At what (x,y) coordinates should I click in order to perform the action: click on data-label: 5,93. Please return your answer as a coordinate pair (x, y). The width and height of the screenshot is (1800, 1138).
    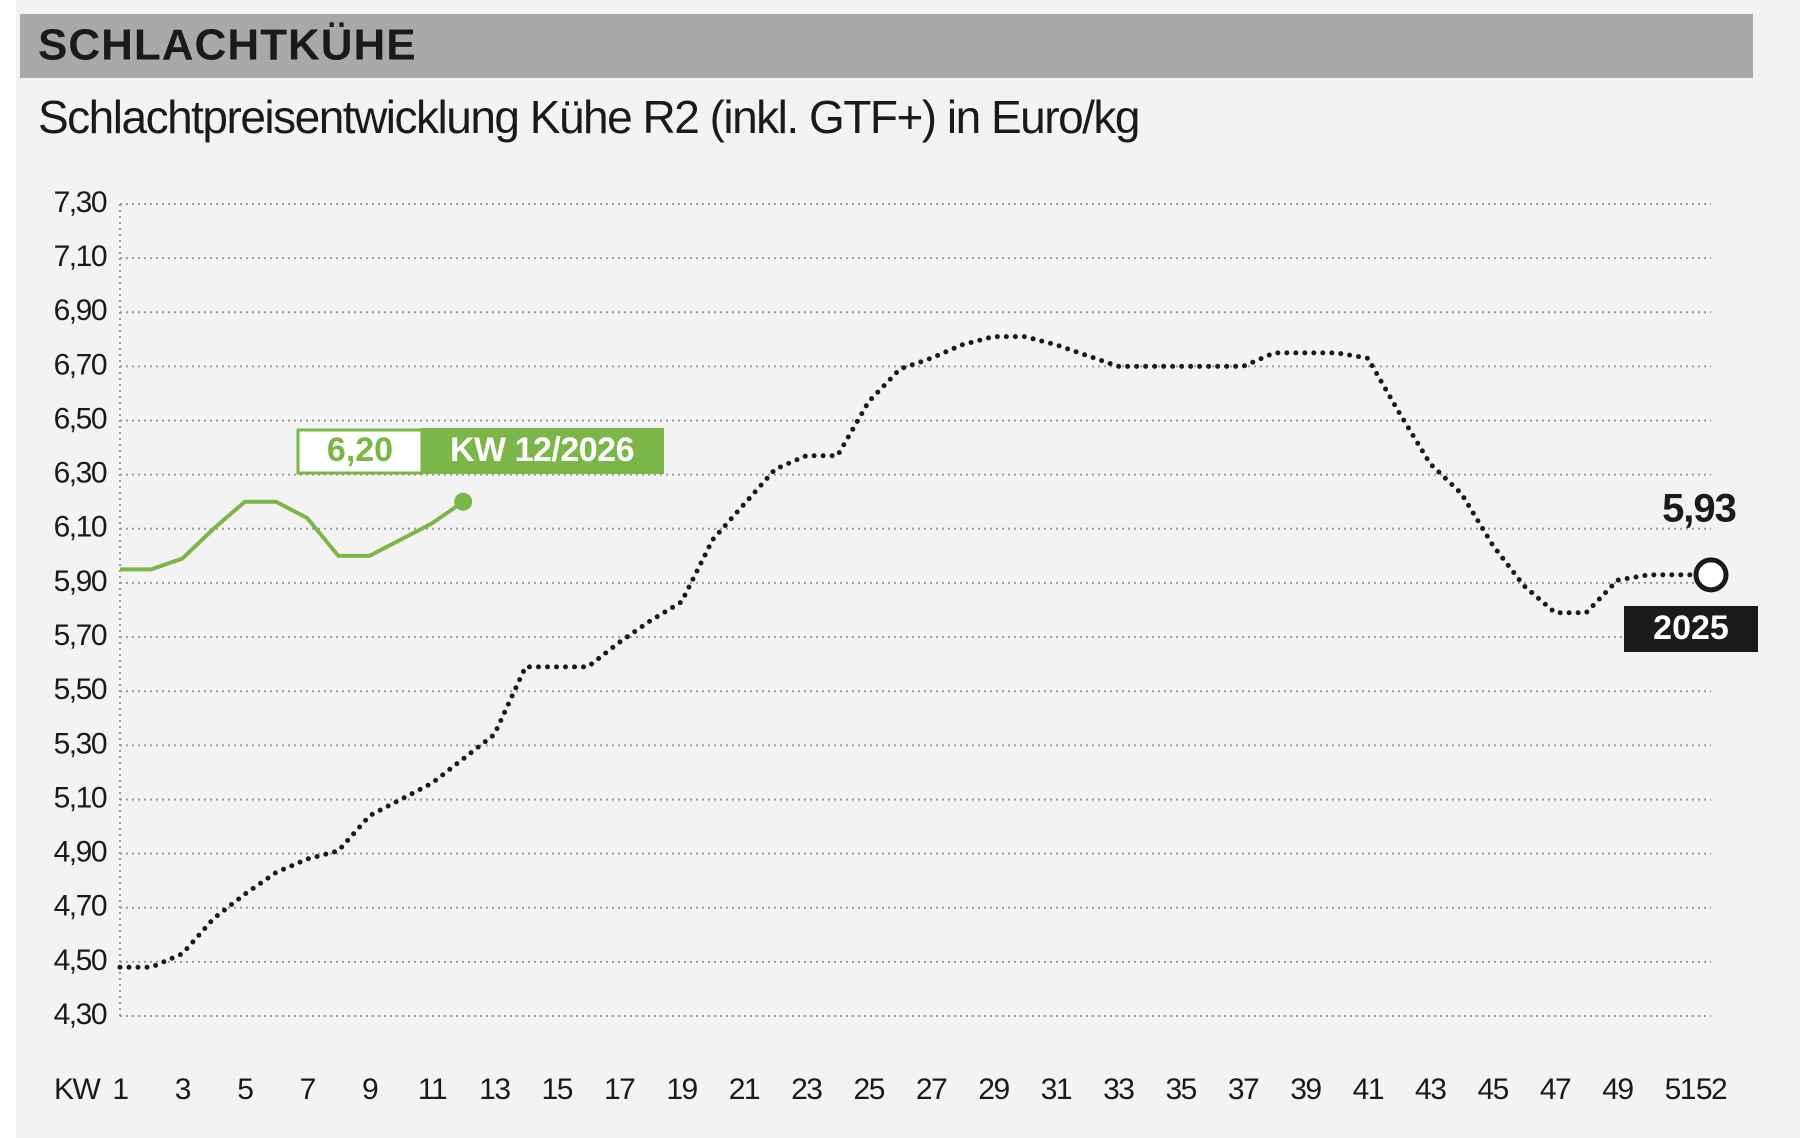
    Looking at the image, I should click on (1699, 508).